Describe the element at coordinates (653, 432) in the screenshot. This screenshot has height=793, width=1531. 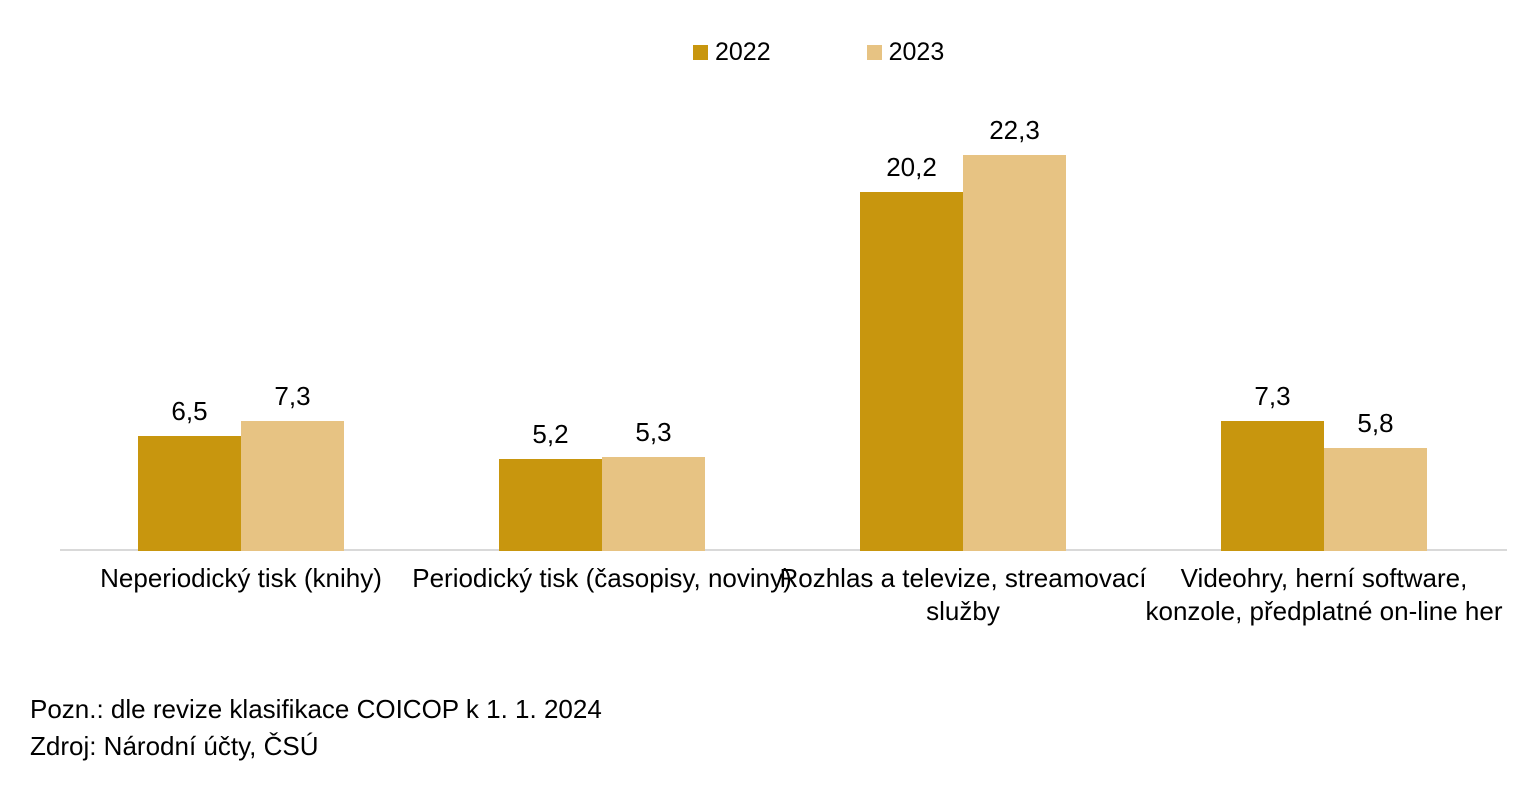
I see `bar-value-label: 5,3` at that location.